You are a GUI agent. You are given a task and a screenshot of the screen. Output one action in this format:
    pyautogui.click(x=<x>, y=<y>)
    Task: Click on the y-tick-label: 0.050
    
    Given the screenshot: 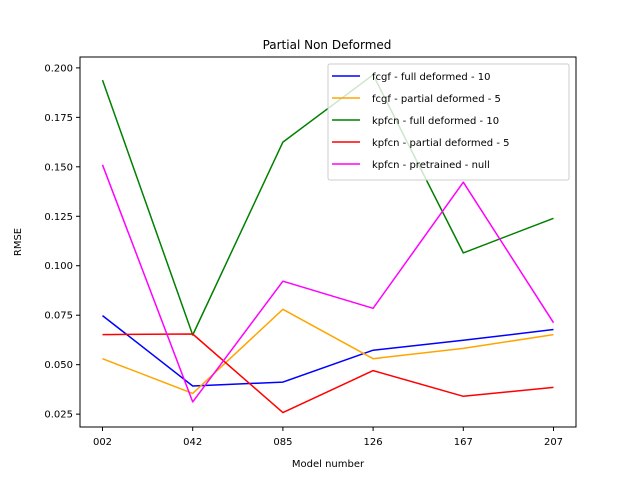 What is the action you would take?
    pyautogui.click(x=58, y=365)
    